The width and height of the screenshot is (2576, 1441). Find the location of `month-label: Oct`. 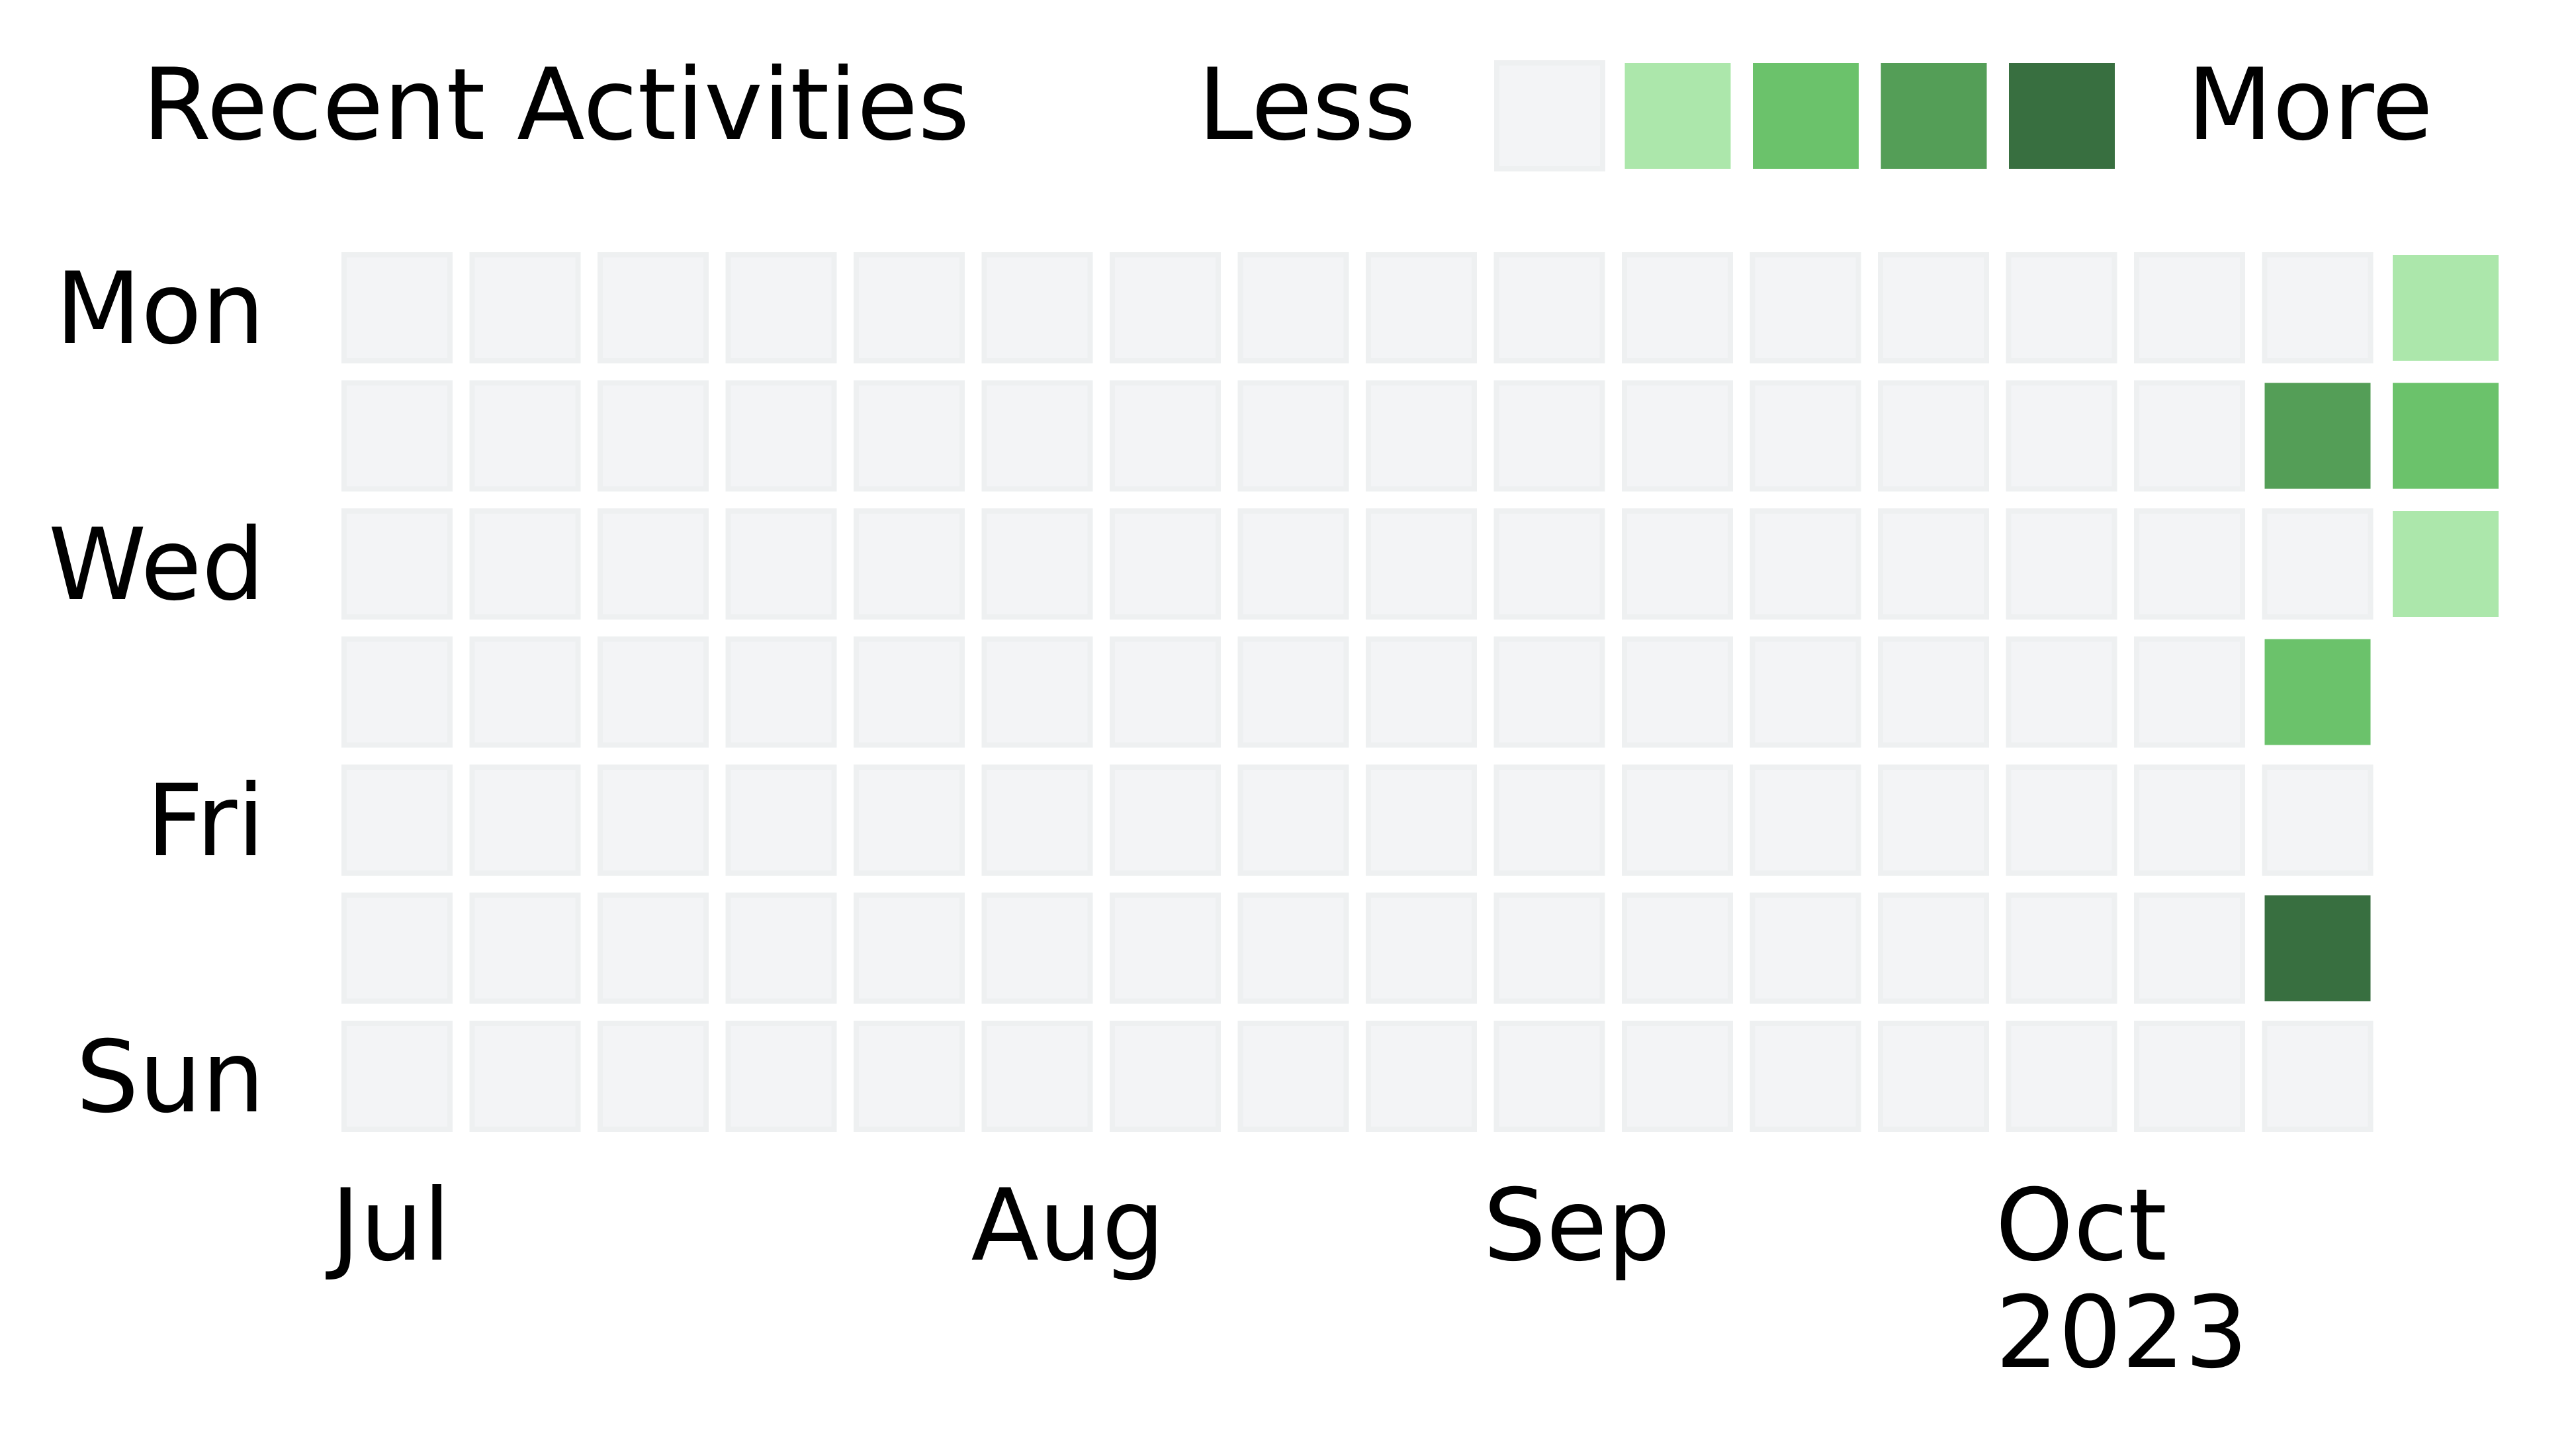

month-label: Oct is located at coordinates (2081, 1225).